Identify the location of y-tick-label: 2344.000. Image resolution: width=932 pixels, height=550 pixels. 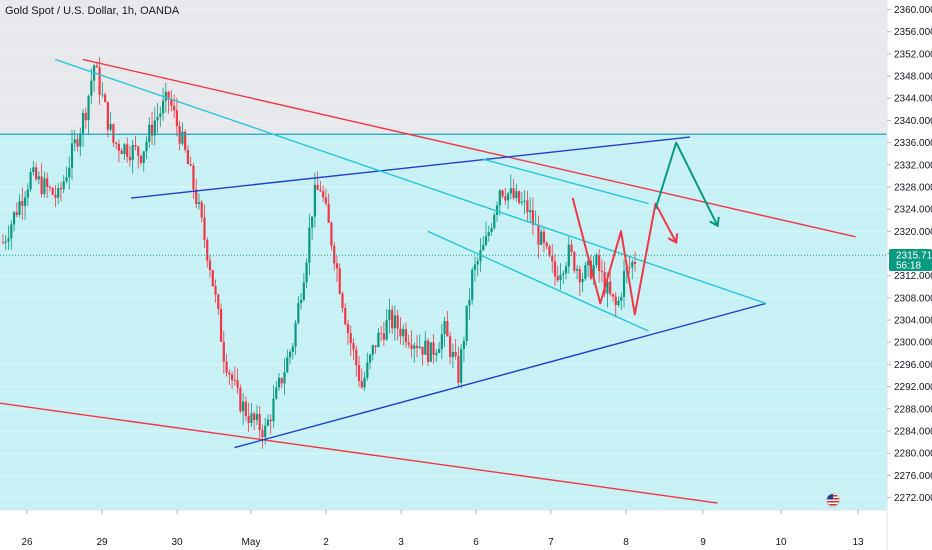
(913, 99).